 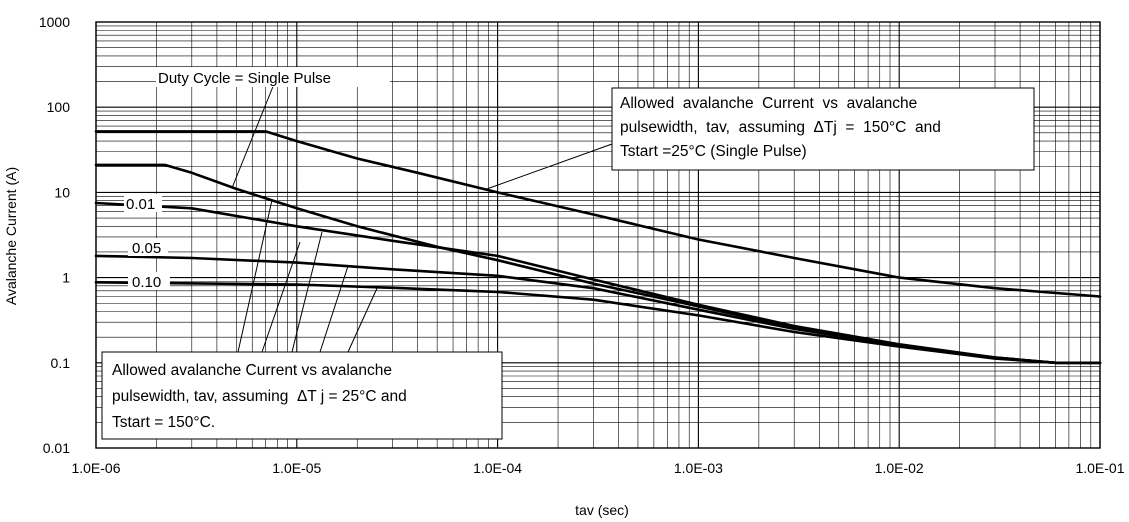 What do you see at coordinates (713, 151) in the screenshot?
I see `upper-annotation-line-3: Tstart =25°C (Single Pulse)` at bounding box center [713, 151].